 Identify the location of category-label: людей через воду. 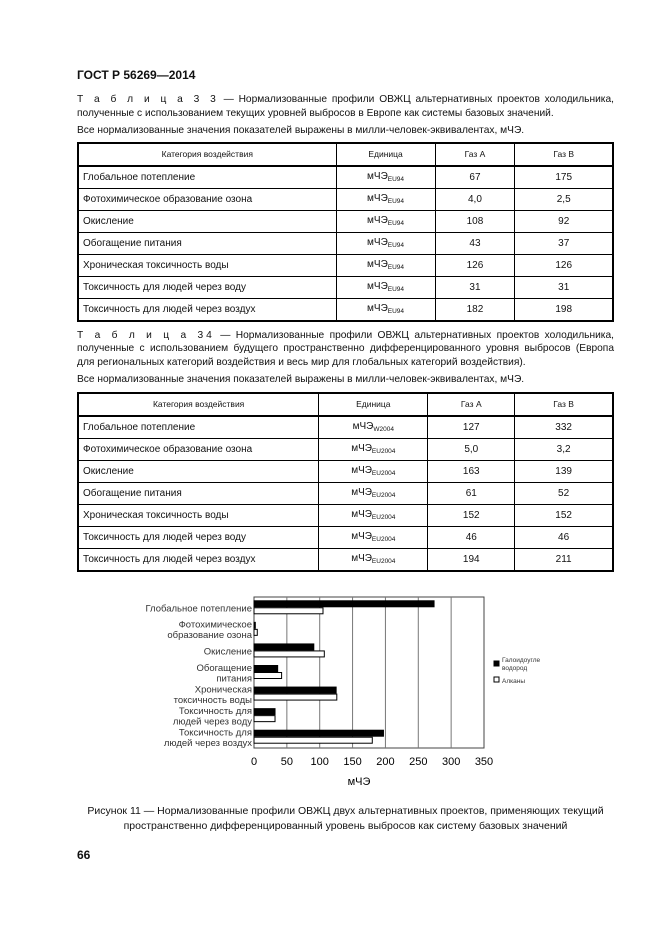
(212, 721).